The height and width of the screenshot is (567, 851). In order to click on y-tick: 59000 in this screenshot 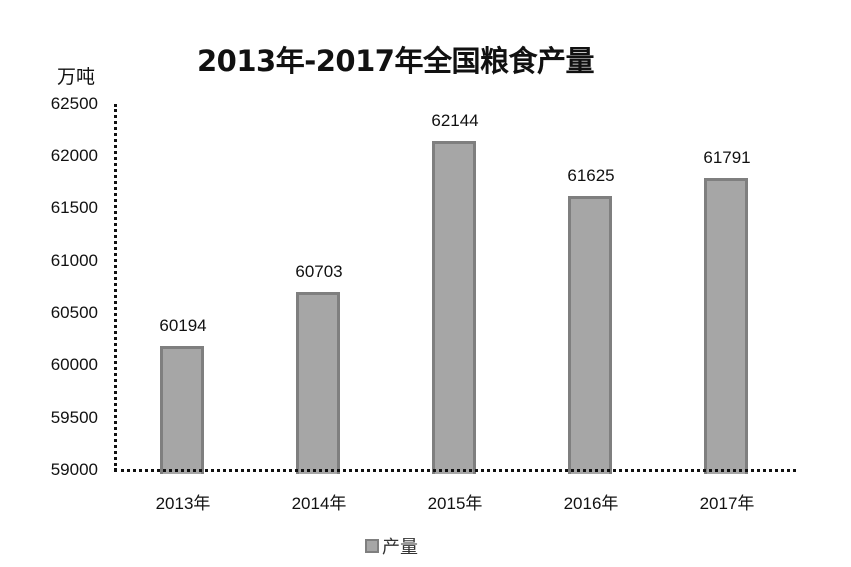, I will do `click(74, 469)`.